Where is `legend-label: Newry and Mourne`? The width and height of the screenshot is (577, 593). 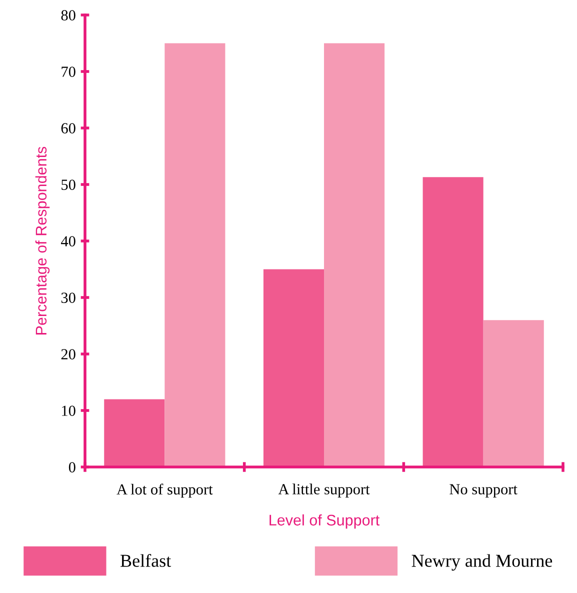 legend-label: Newry and Mourne is located at coordinates (482, 562).